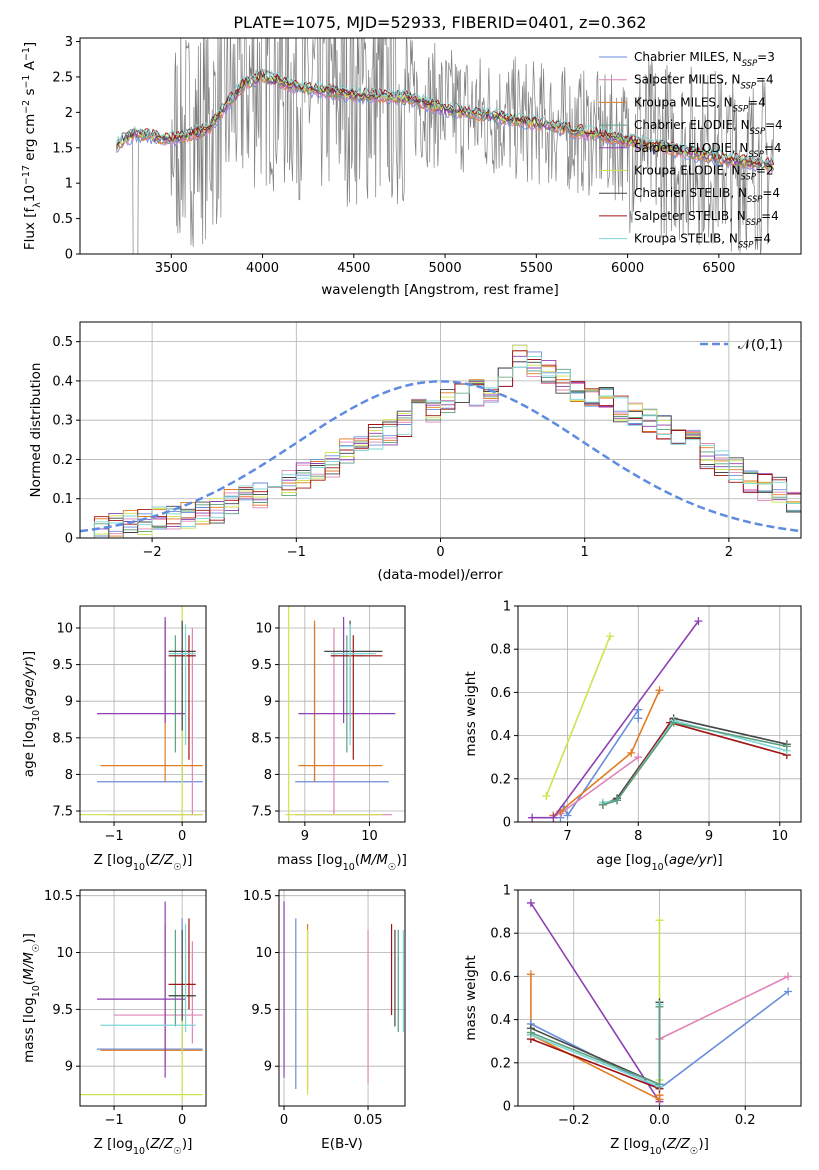  What do you see at coordinates (31, 714) in the screenshot?
I see `y-axis-label: age [log10(age/yr)]` at bounding box center [31, 714].